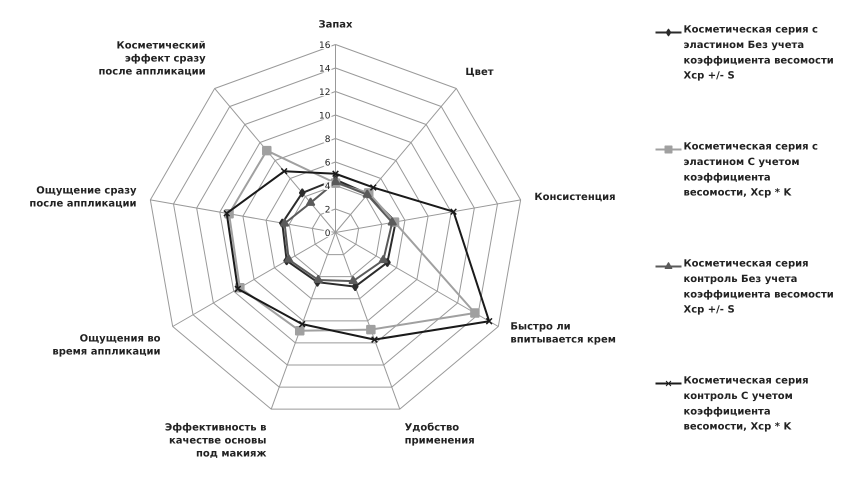 The image size is (865, 488). Describe the element at coordinates (327, 234) in the screenshot. I see `y-tick-label: 0` at that location.